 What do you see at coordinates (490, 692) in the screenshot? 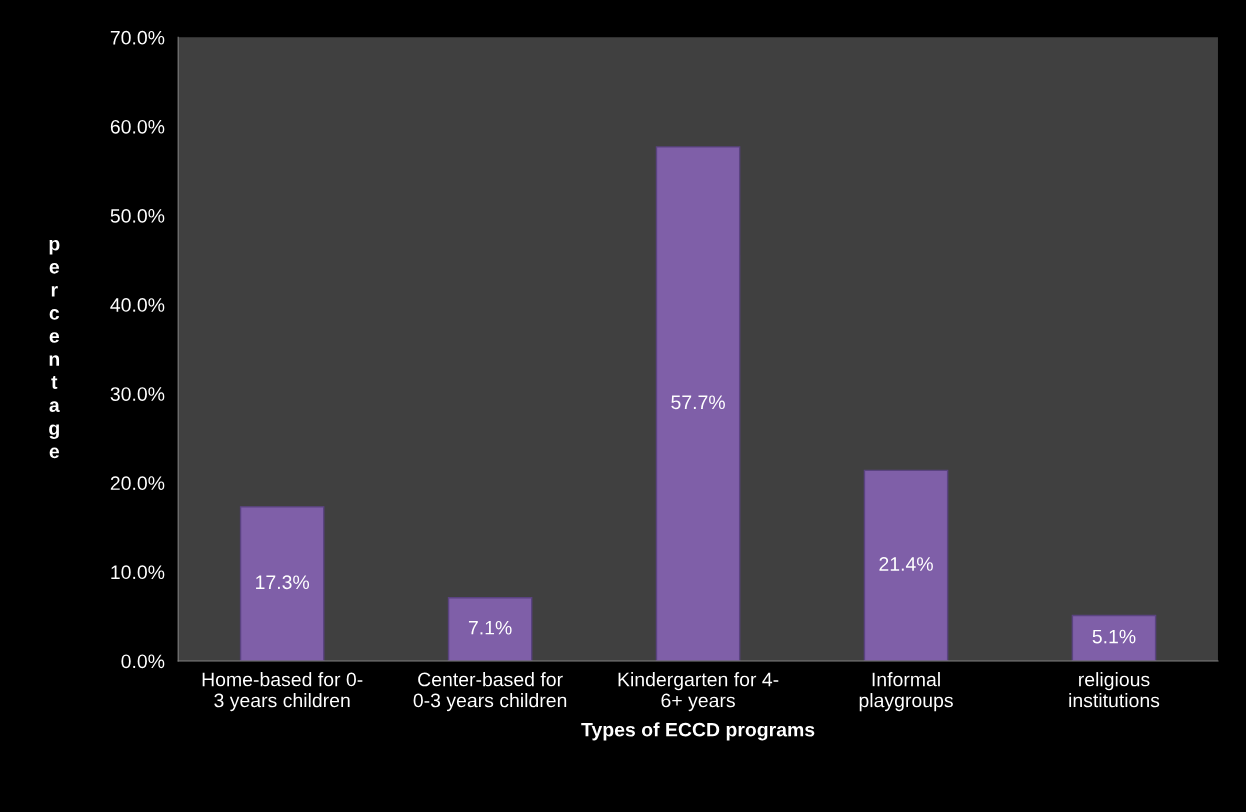
I see `x-tick-label: Center-based for 0-3 years children` at bounding box center [490, 692].